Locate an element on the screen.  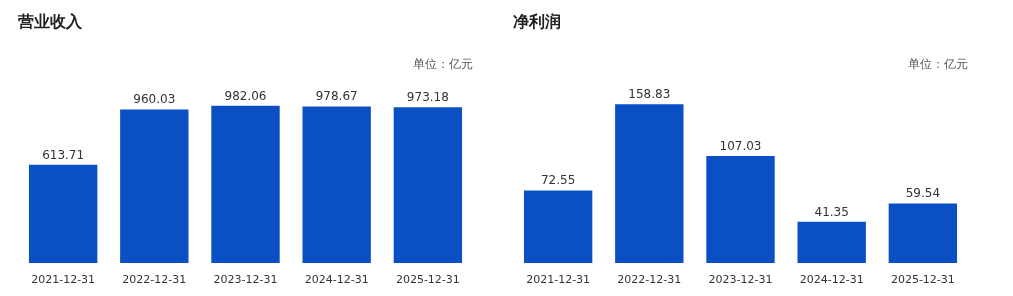
data-label: 158.83 is located at coordinates (649, 94).